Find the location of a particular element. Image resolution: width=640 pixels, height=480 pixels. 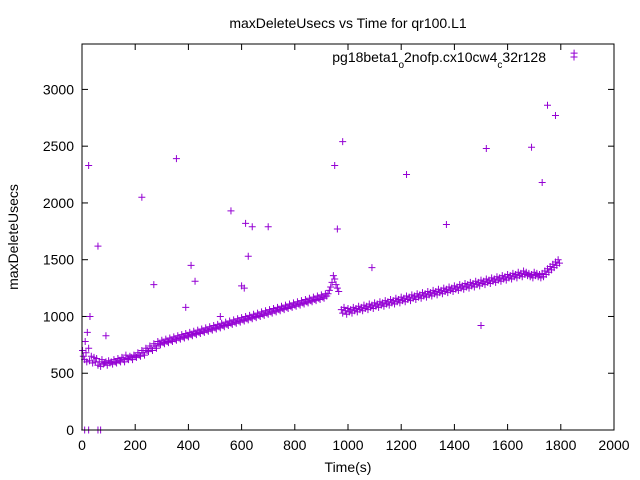

y-tick-label: 2500 is located at coordinates (58, 146).